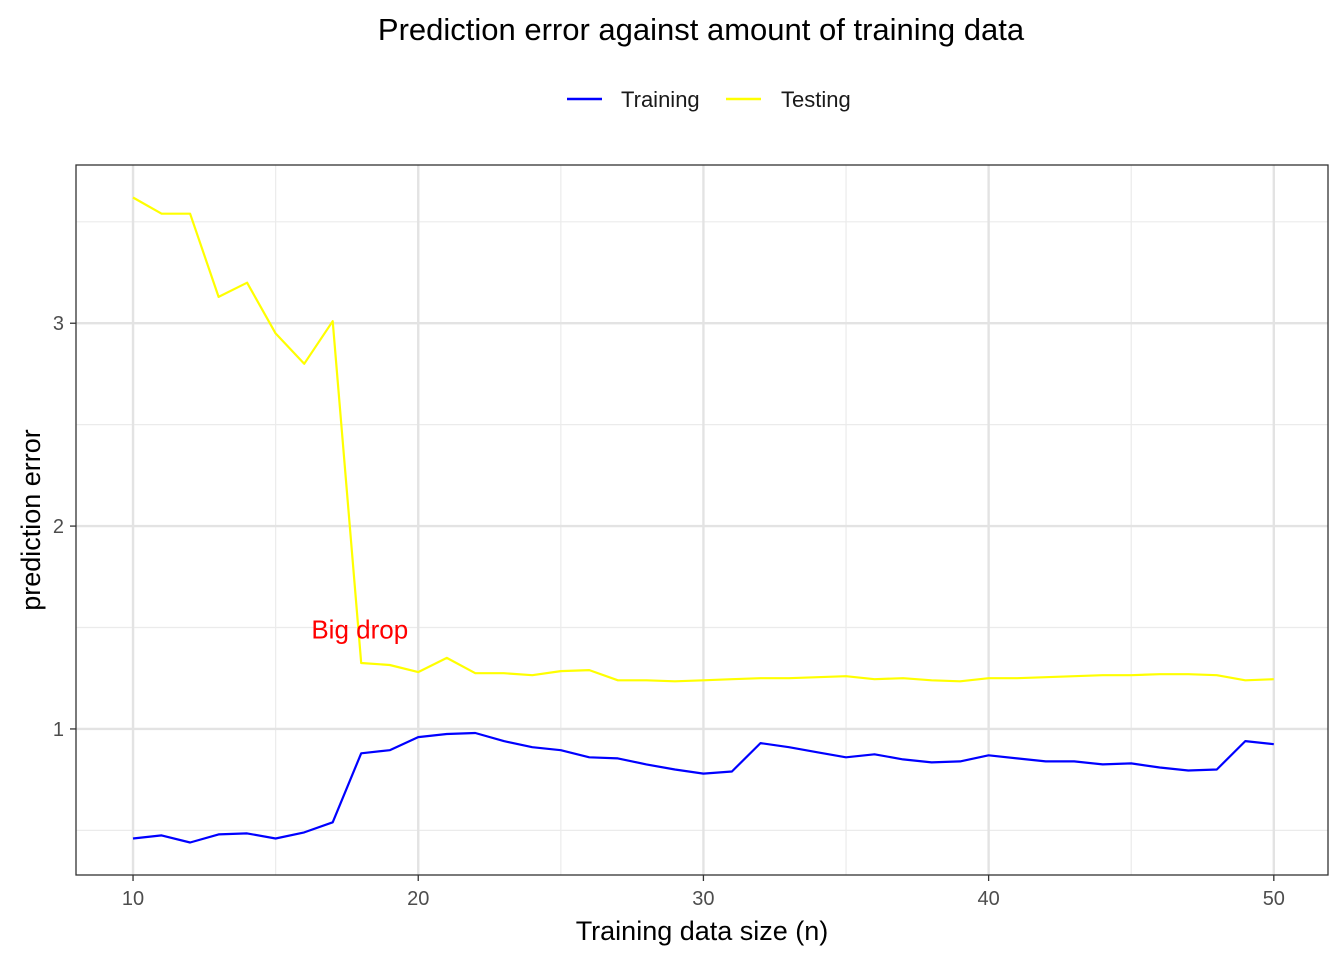  I want to click on x-axis: 10 20 30 40 50, so click(703, 892).